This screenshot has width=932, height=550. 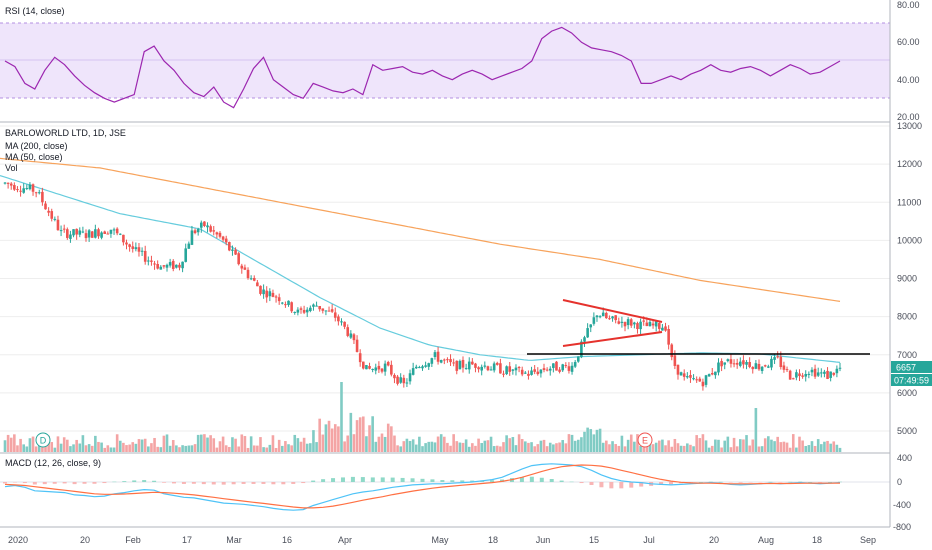 What do you see at coordinates (612, 339) in the screenshot?
I see `triangle-lower-trendline` at bounding box center [612, 339].